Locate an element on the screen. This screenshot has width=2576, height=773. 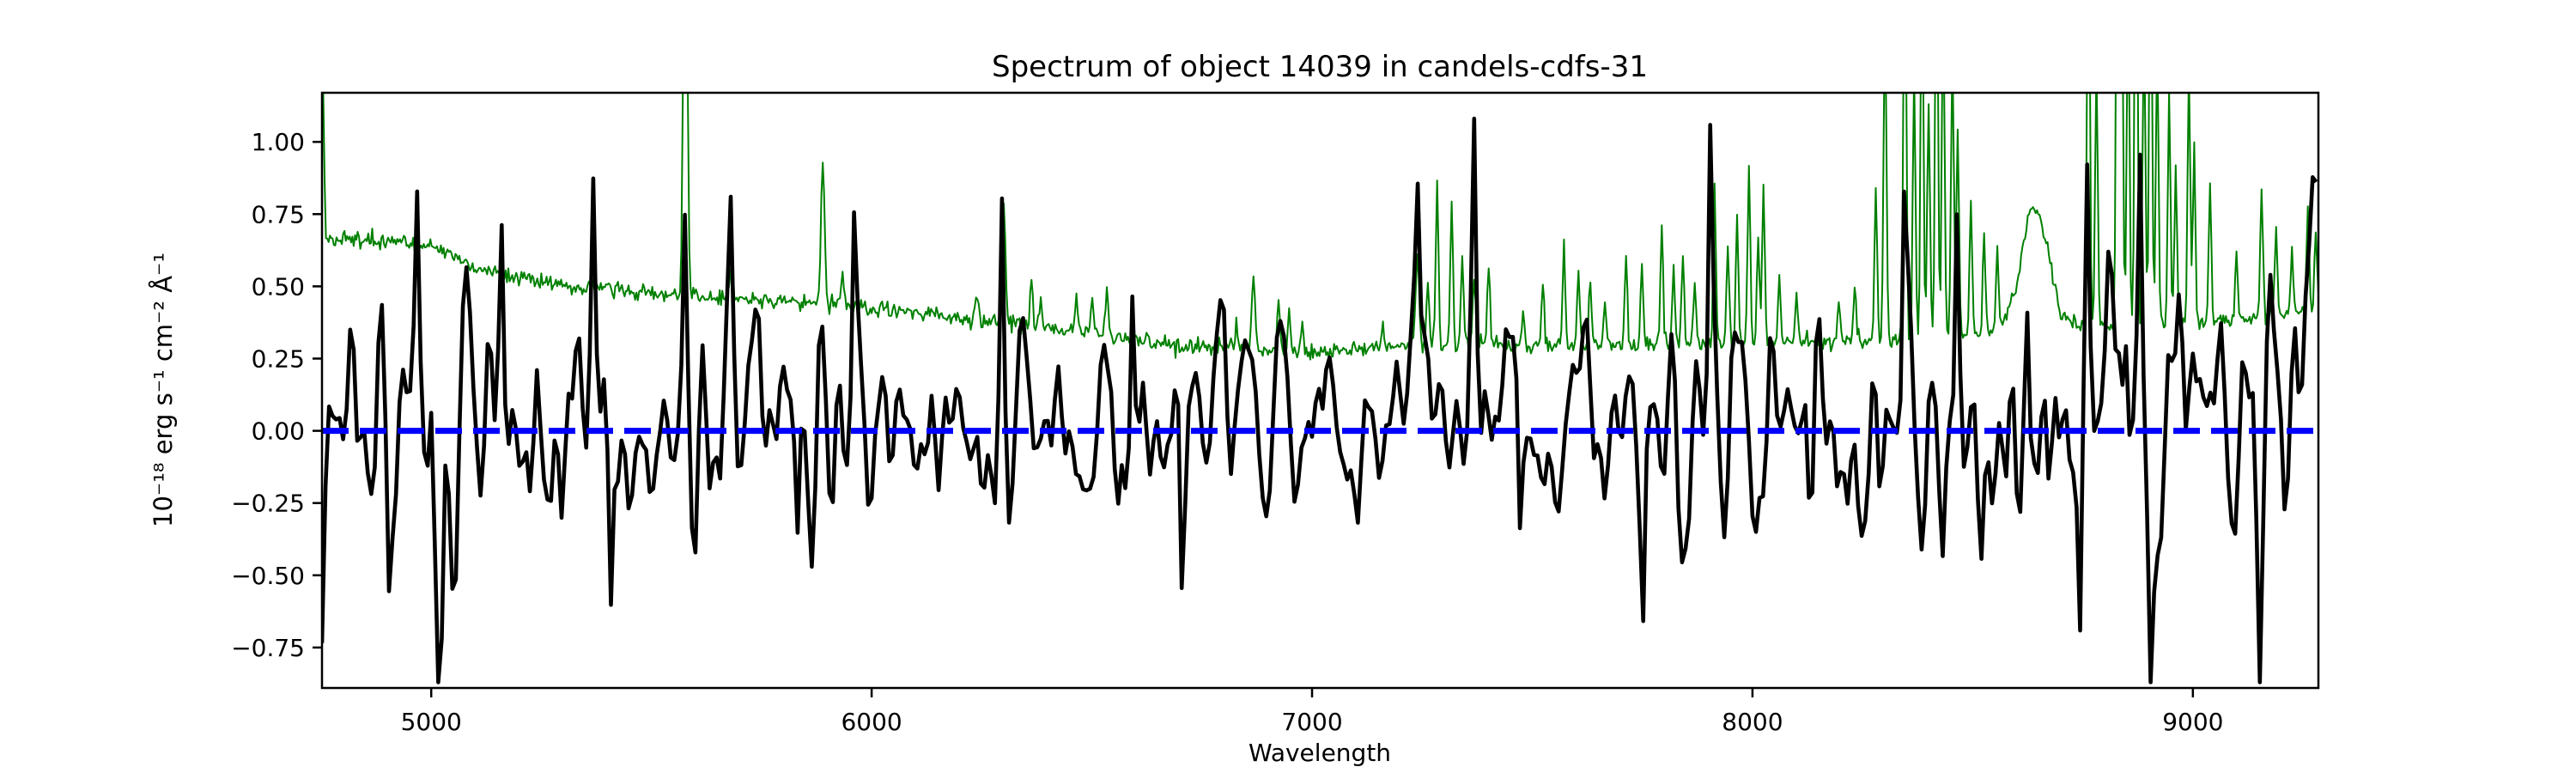
y-tick-label: 0.75 is located at coordinates (279, 214).